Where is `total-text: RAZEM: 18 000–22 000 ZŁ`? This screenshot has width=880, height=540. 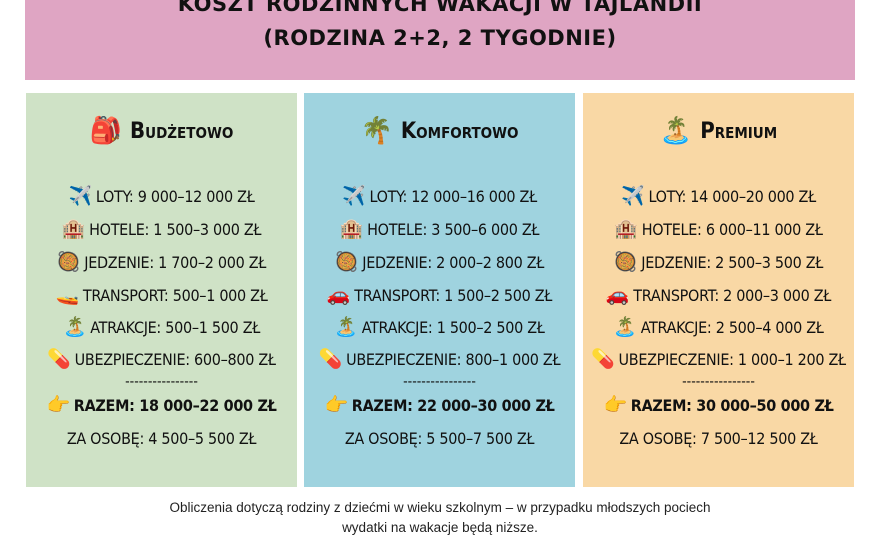
total-text: RAZEM: 18 000–22 000 ZŁ is located at coordinates (175, 405).